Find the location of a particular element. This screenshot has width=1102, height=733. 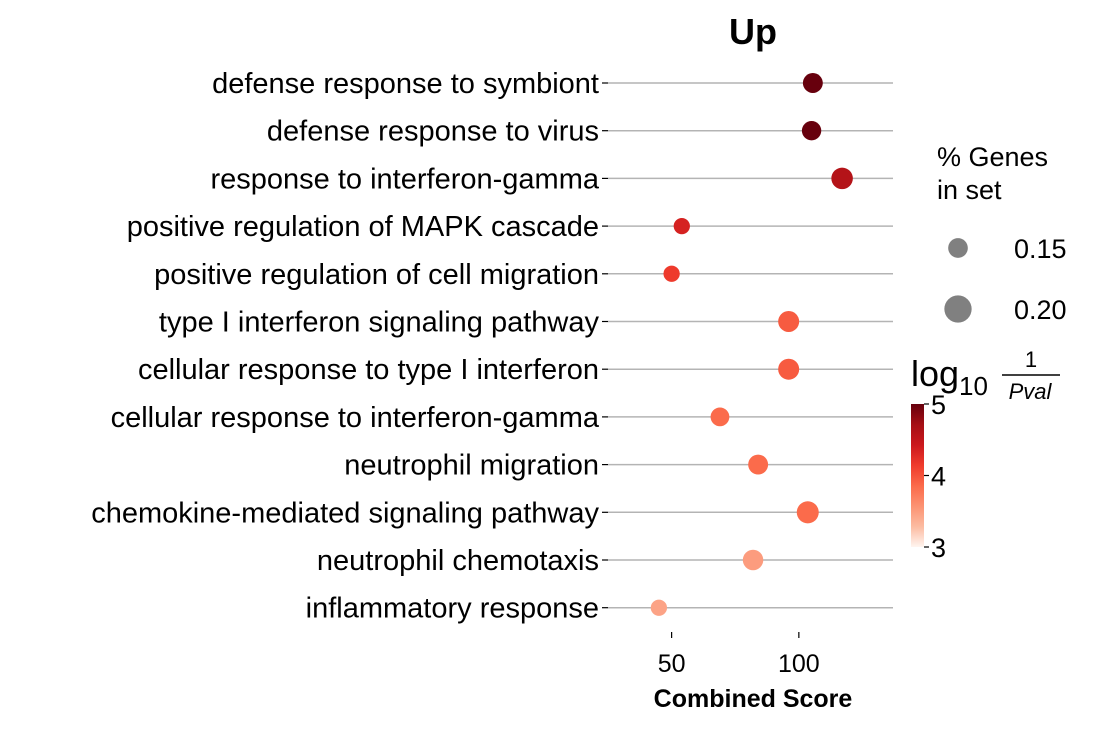

term-label: defense response to symbiont is located at coordinates (405, 84).